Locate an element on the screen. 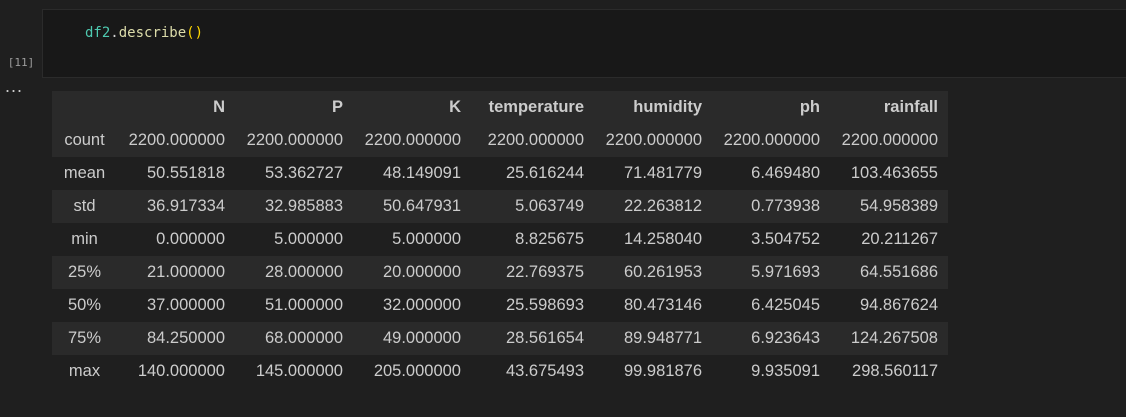 Image resolution: width=1126 pixels, height=417 pixels. row-index-label: 75% is located at coordinates (84, 338).